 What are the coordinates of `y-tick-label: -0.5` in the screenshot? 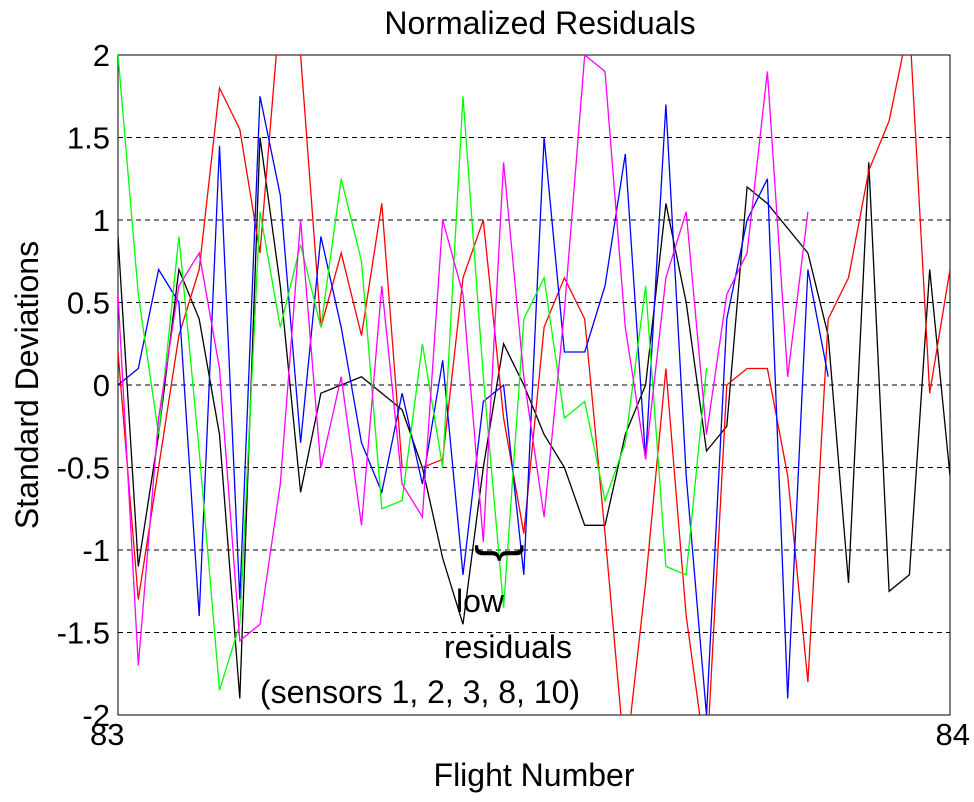 It's located at (83, 468).